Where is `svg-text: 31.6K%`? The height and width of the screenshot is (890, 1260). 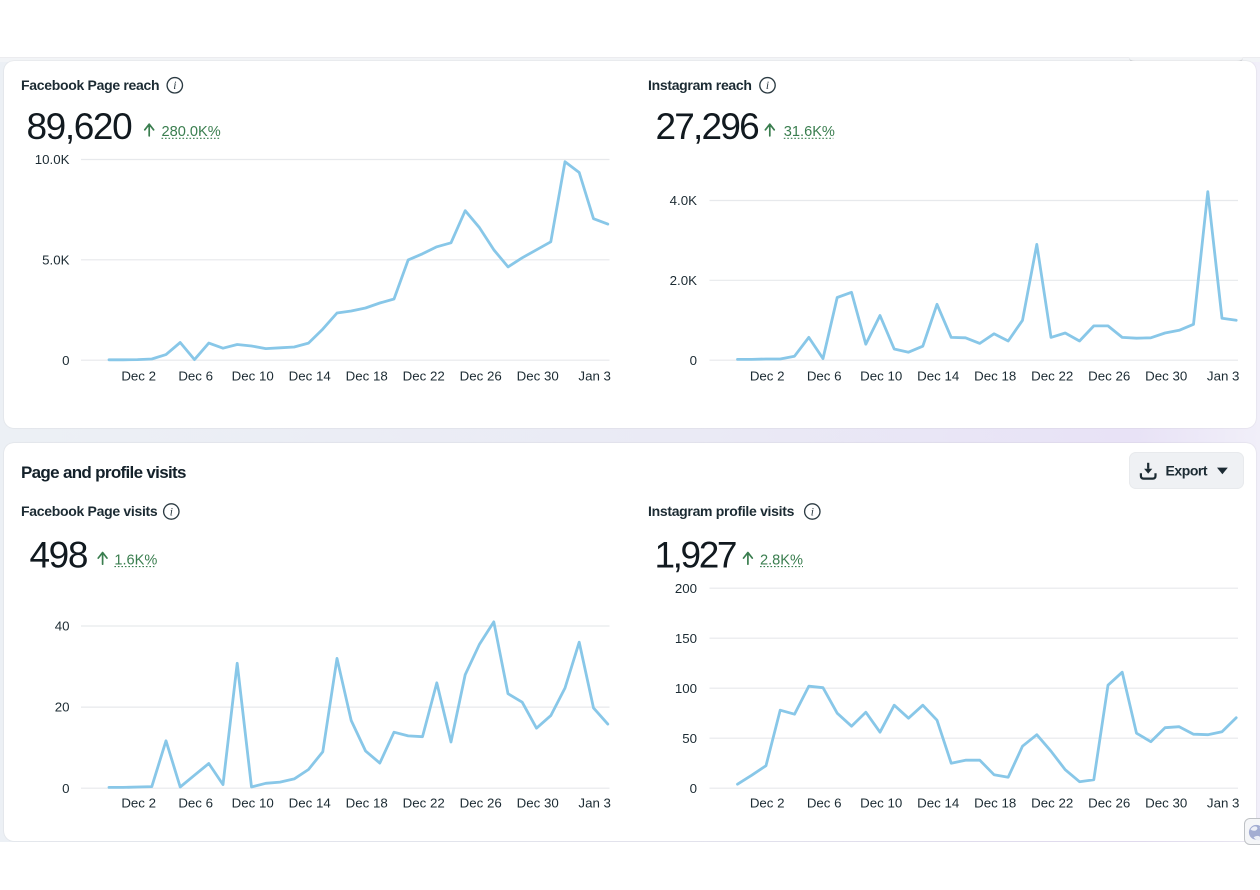 svg-text: 31.6K% is located at coordinates (809, 132).